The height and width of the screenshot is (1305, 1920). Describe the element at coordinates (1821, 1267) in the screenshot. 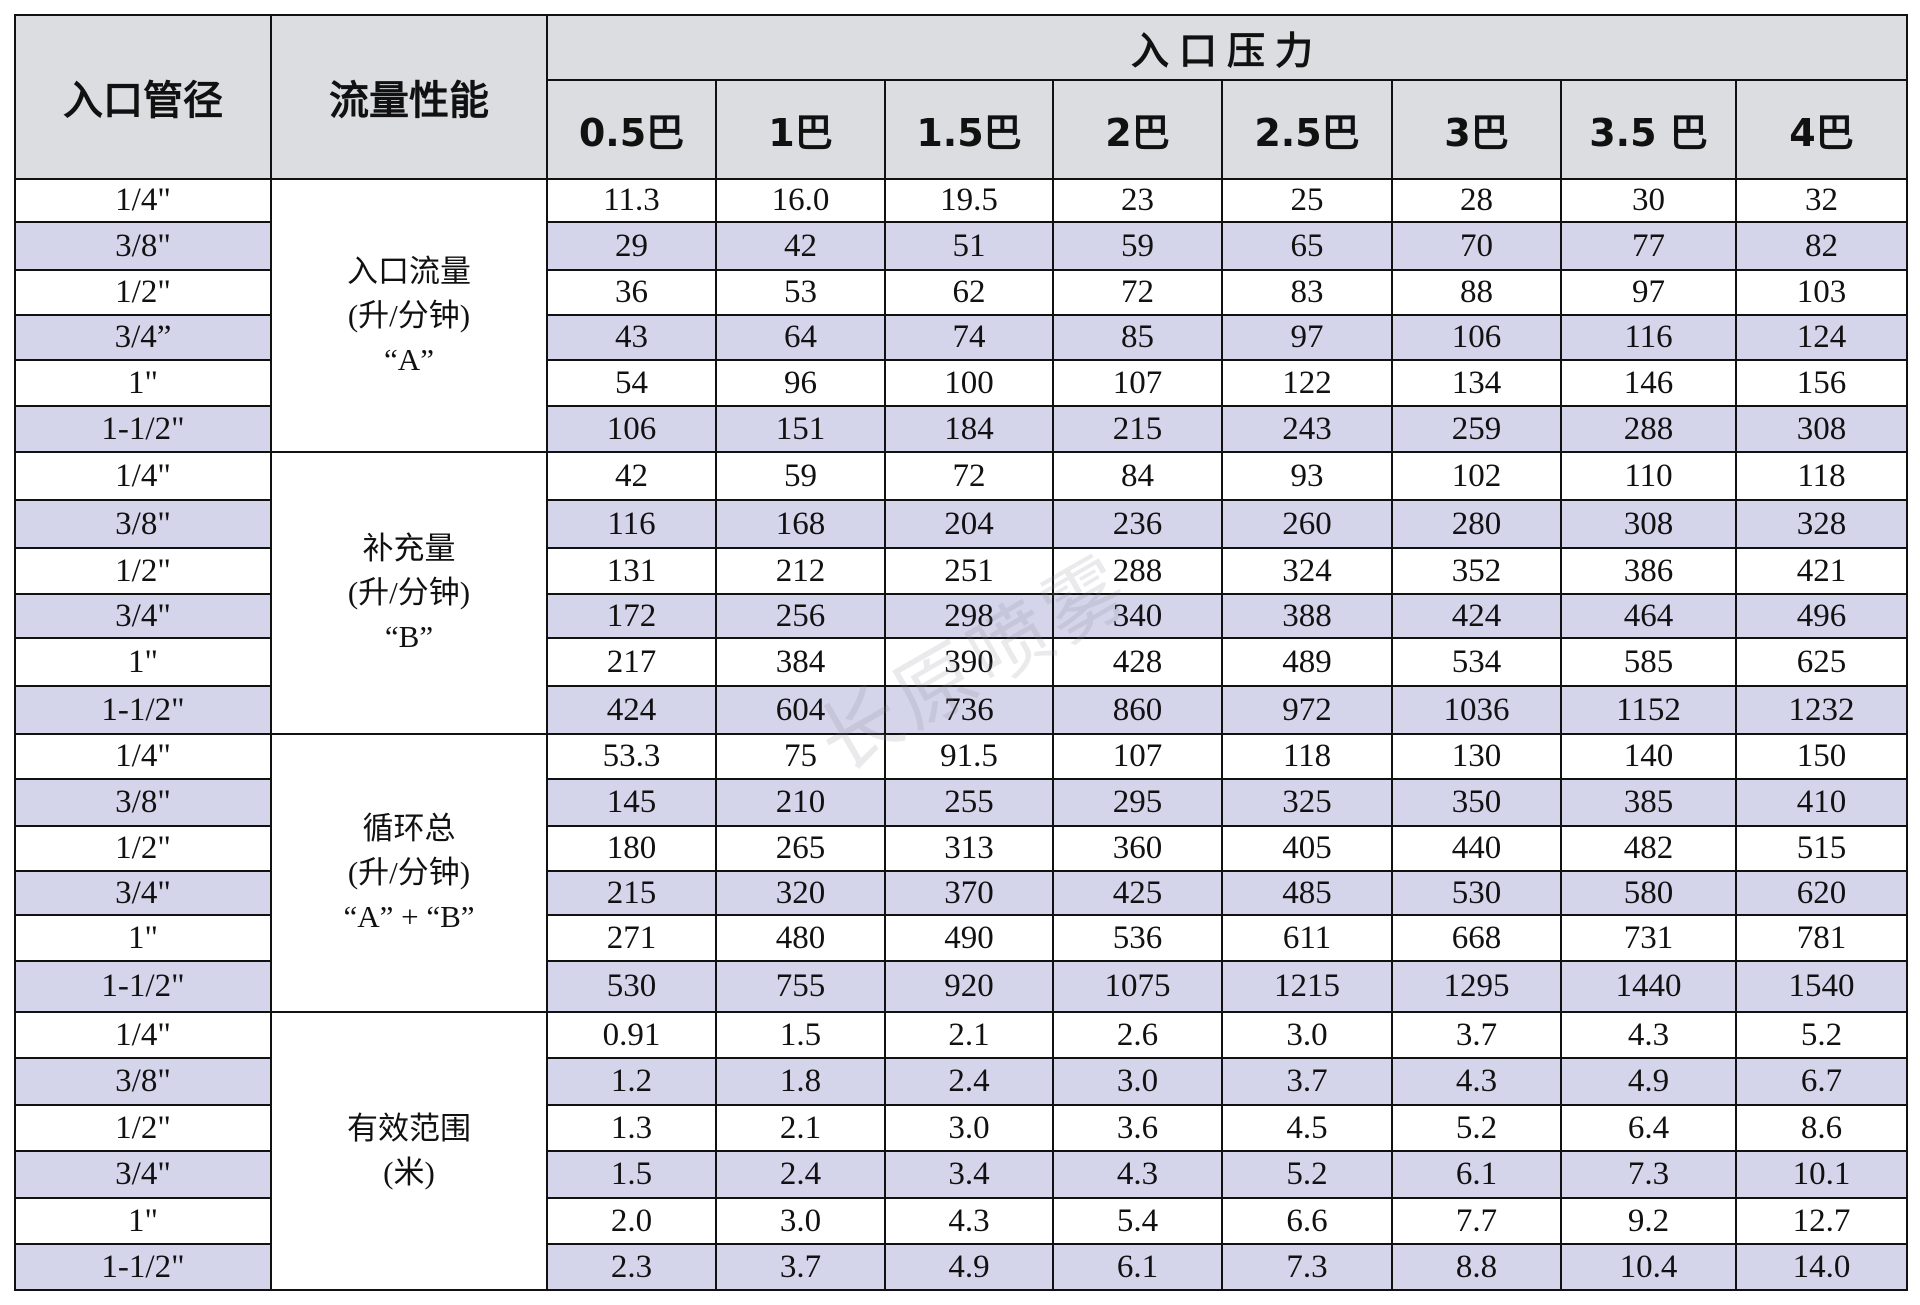

I see `value-cell: 14.0` at that location.